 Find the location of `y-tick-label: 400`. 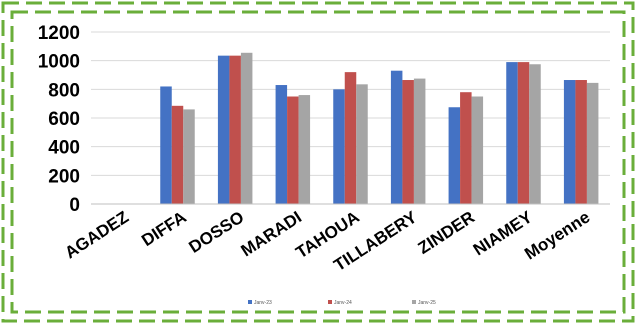

y-tick-label: 400 is located at coordinates (64, 148).